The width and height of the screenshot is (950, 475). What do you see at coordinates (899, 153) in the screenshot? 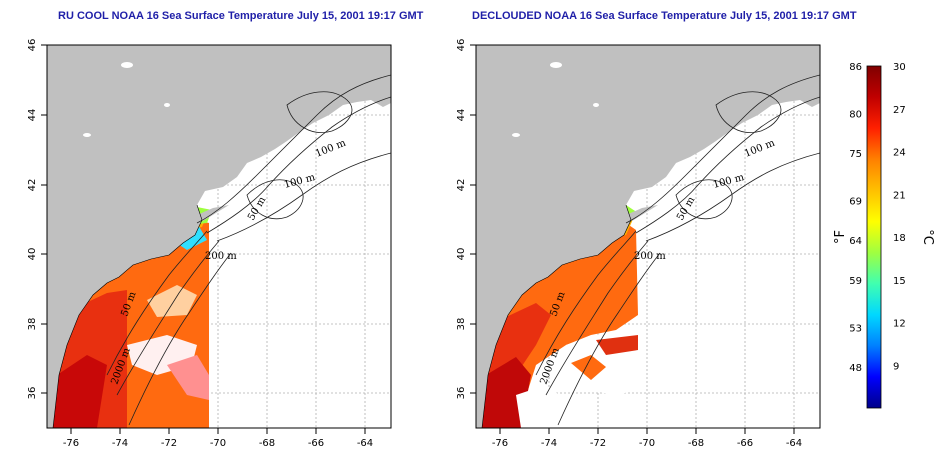
I see `colorbar-celsius-tick: 24` at bounding box center [899, 153].